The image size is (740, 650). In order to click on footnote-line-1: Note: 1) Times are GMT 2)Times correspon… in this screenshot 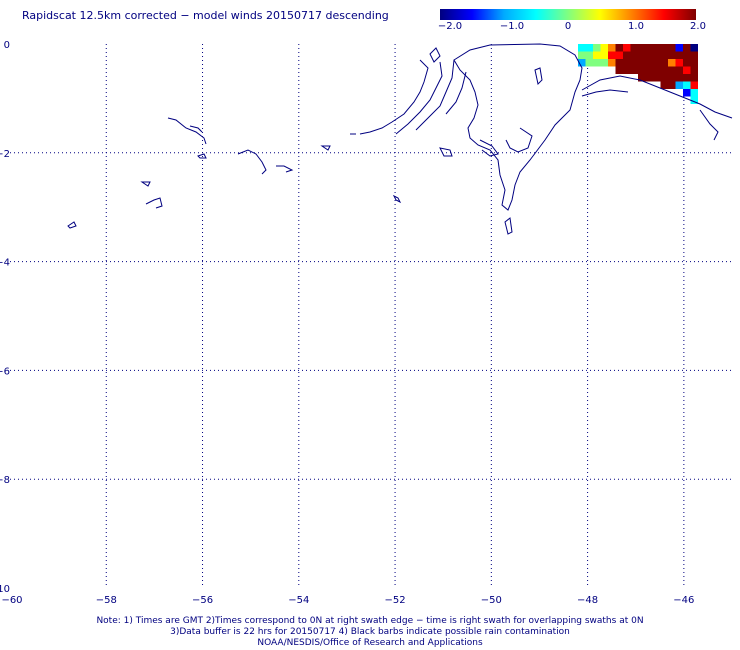, I will do `click(370, 621)`.